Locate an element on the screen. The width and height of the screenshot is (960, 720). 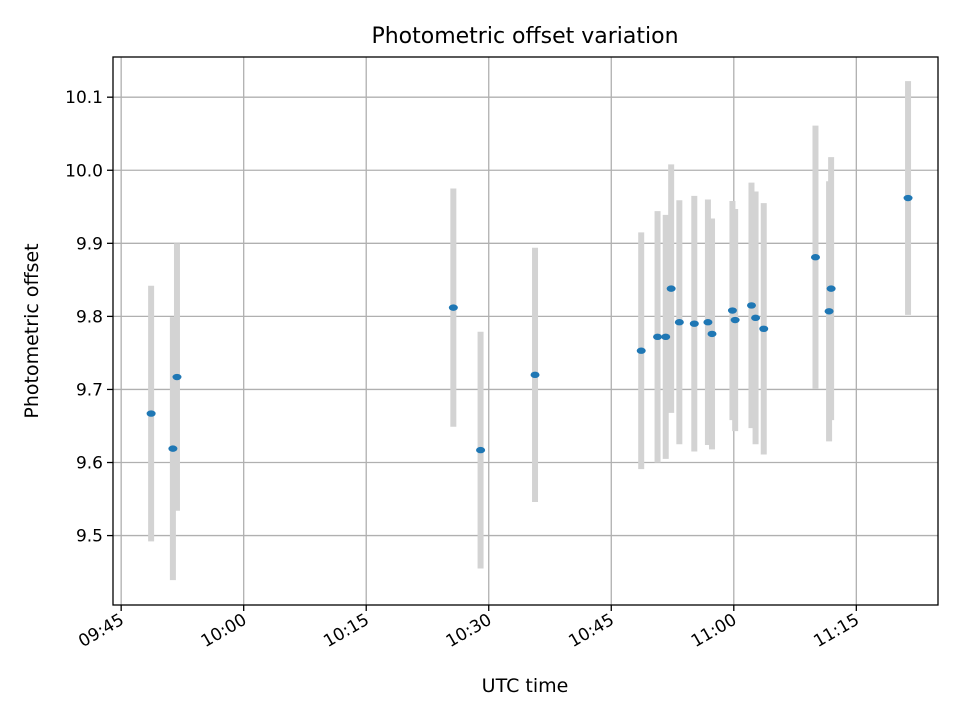
y-tick-label: 9.6 is located at coordinates (89, 464).